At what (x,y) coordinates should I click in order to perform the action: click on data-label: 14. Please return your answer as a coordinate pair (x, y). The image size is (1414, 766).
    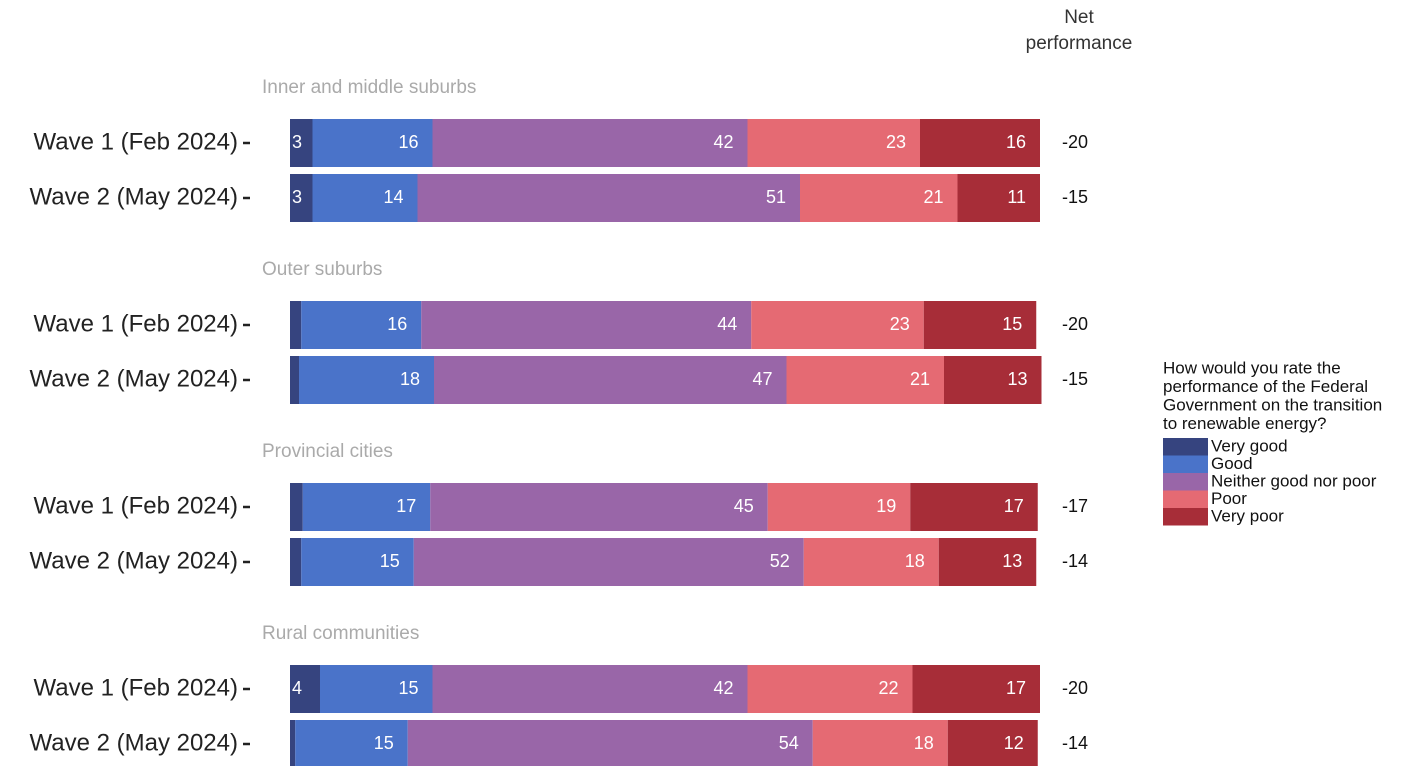
    Looking at the image, I should click on (393, 197).